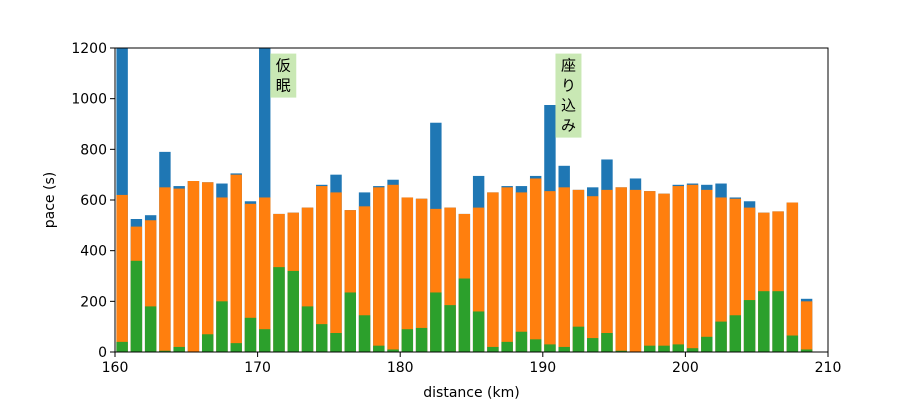 This screenshot has width=920, height=402. I want to click on y-tick-label: 600, so click(93, 201).